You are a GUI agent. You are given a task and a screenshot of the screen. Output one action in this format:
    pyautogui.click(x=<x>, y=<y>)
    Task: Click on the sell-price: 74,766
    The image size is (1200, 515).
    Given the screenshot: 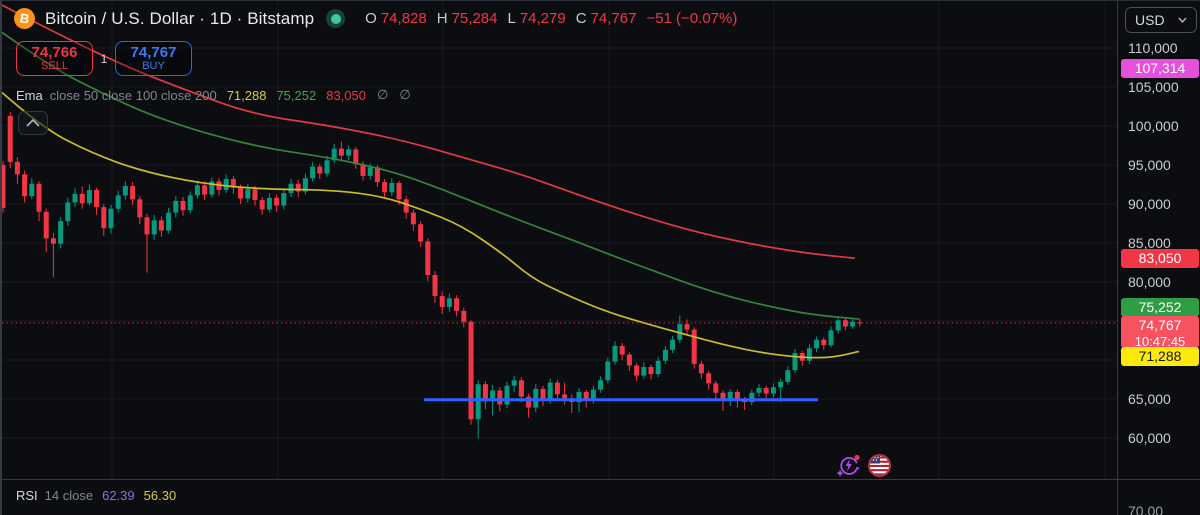 What is the action you would take?
    pyautogui.click(x=54, y=52)
    